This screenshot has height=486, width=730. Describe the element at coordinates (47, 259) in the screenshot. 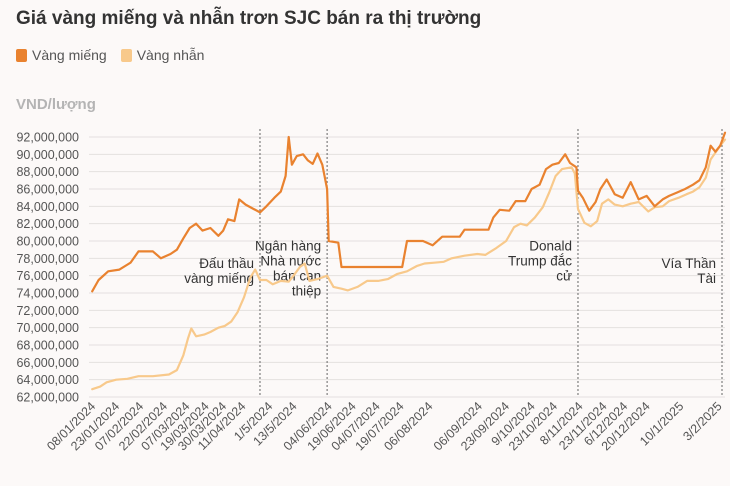

I see `y-tick-label: 78,000,000` at that location.